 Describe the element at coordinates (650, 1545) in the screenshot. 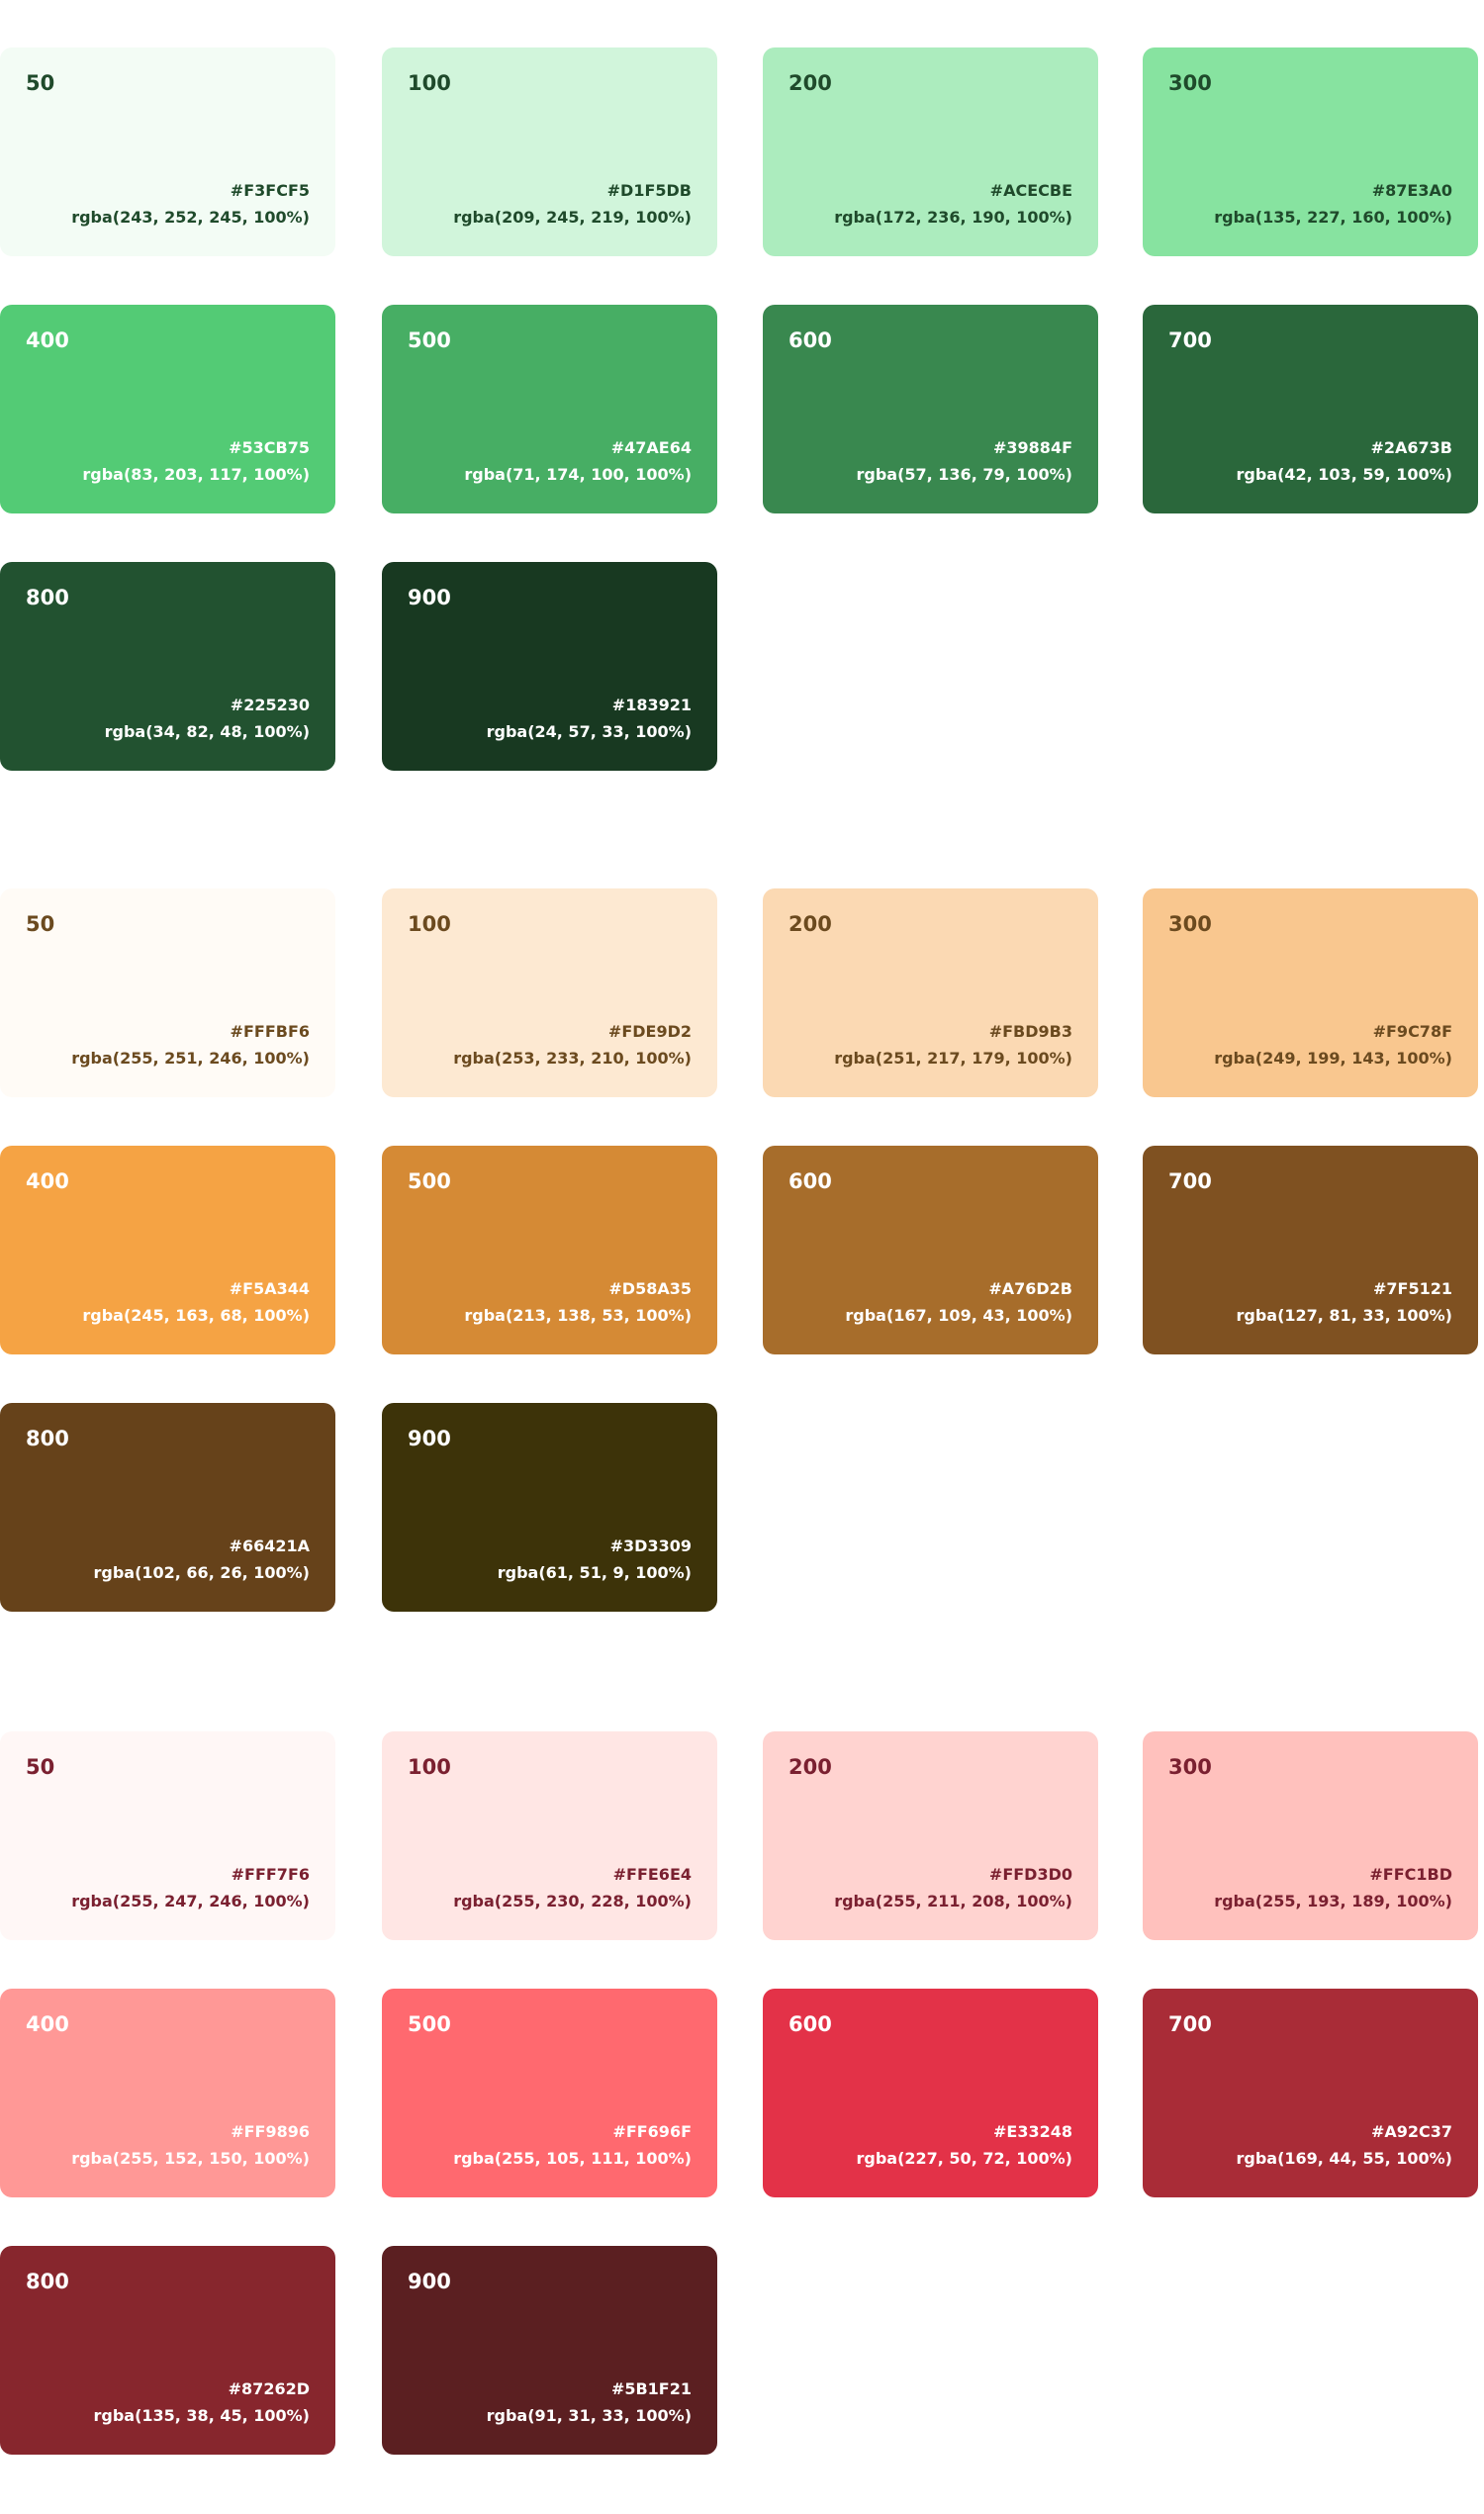

I see `swatch-hex: #3D3309` at that location.